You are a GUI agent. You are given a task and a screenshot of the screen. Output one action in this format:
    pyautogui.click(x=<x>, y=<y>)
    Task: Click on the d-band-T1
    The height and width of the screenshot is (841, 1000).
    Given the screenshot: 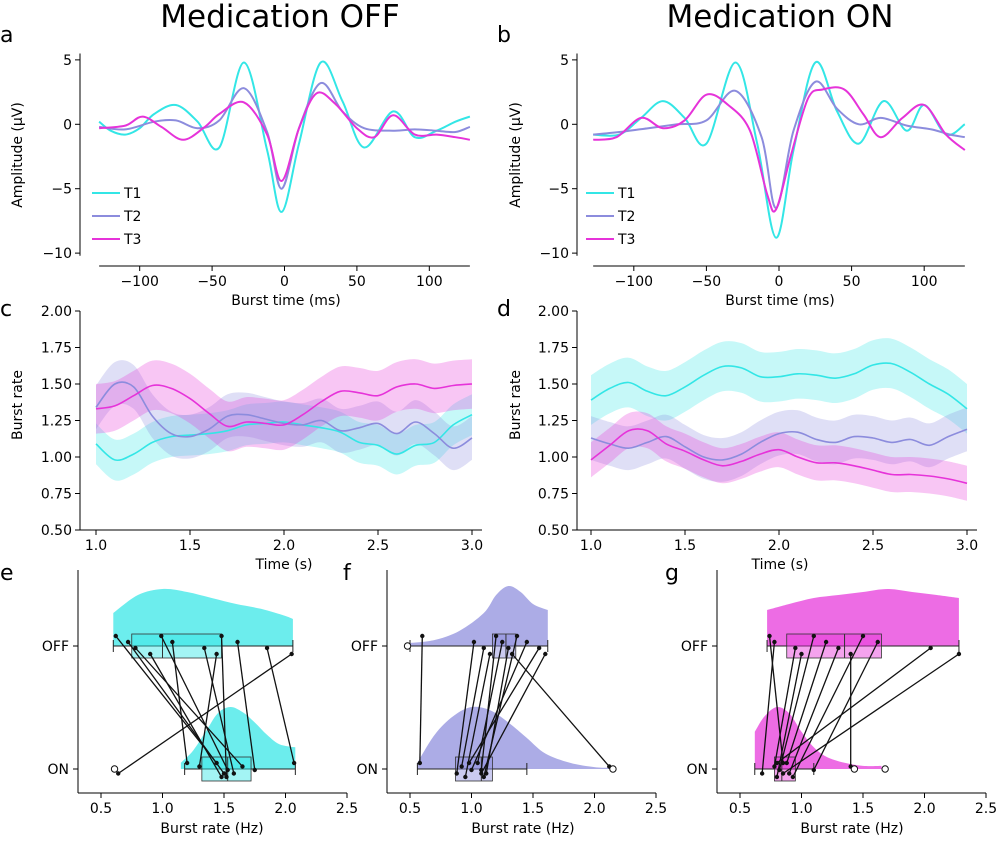 What is the action you would take?
    pyautogui.click(x=779, y=386)
    